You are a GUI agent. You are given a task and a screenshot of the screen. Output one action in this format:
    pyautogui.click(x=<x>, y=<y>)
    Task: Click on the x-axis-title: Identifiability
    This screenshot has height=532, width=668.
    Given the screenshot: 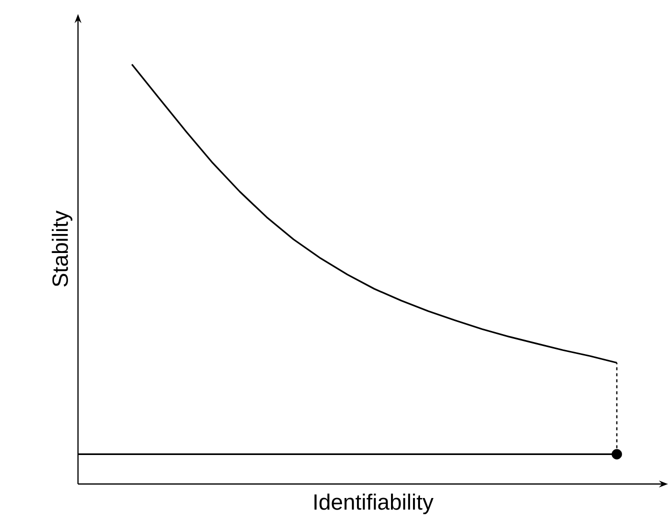 What is the action you would take?
    pyautogui.click(x=374, y=504)
    